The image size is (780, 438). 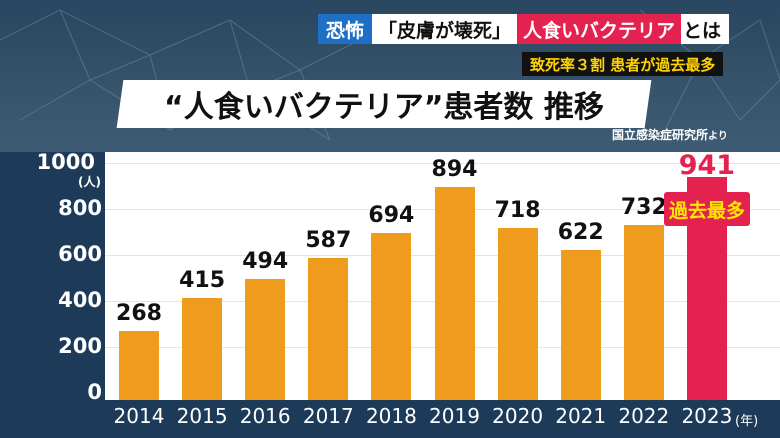 What do you see at coordinates (328, 240) in the screenshot?
I see `data-label: 587` at bounding box center [328, 240].